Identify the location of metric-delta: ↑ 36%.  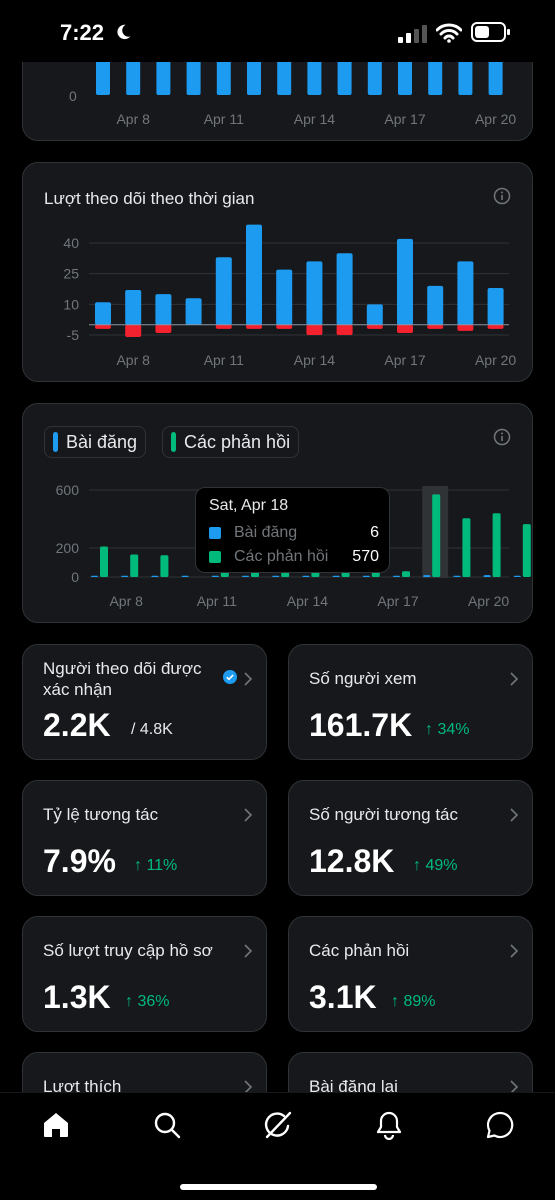
(147, 1001).